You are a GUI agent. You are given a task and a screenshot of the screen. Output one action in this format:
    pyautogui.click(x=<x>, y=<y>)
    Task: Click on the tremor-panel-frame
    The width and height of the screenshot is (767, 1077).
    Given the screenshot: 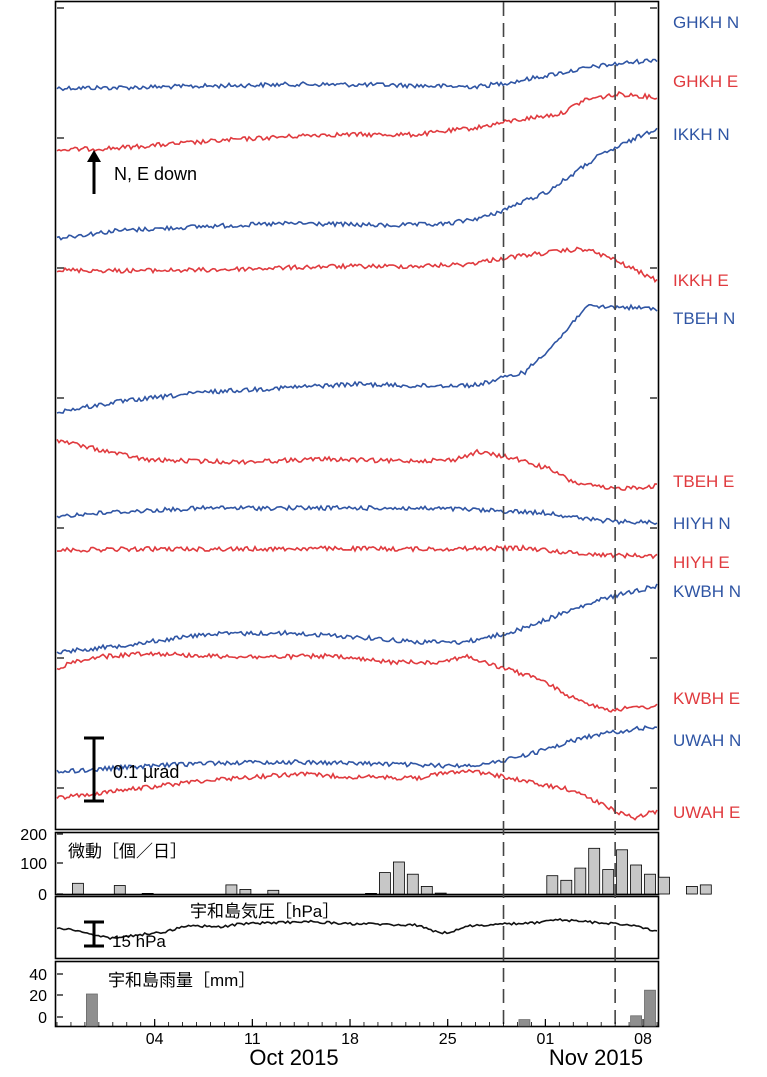 What is the action you would take?
    pyautogui.click(x=357, y=863)
    